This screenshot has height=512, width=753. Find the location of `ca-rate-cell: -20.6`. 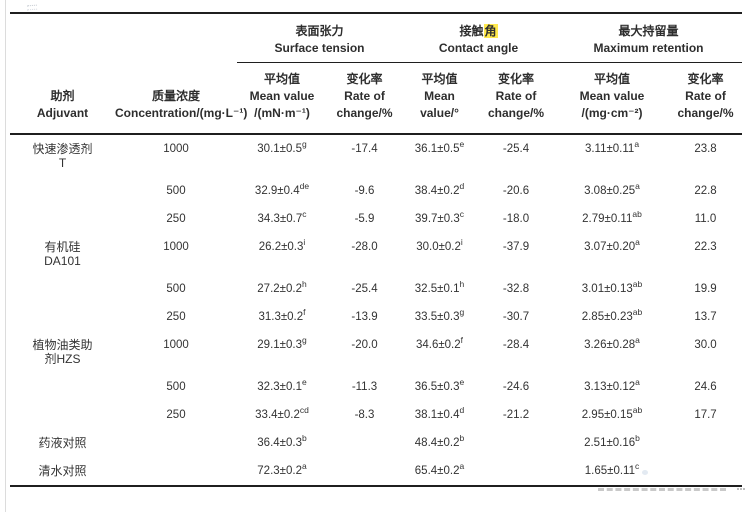

ca-rate-cell: -20.6 is located at coordinates (516, 191).